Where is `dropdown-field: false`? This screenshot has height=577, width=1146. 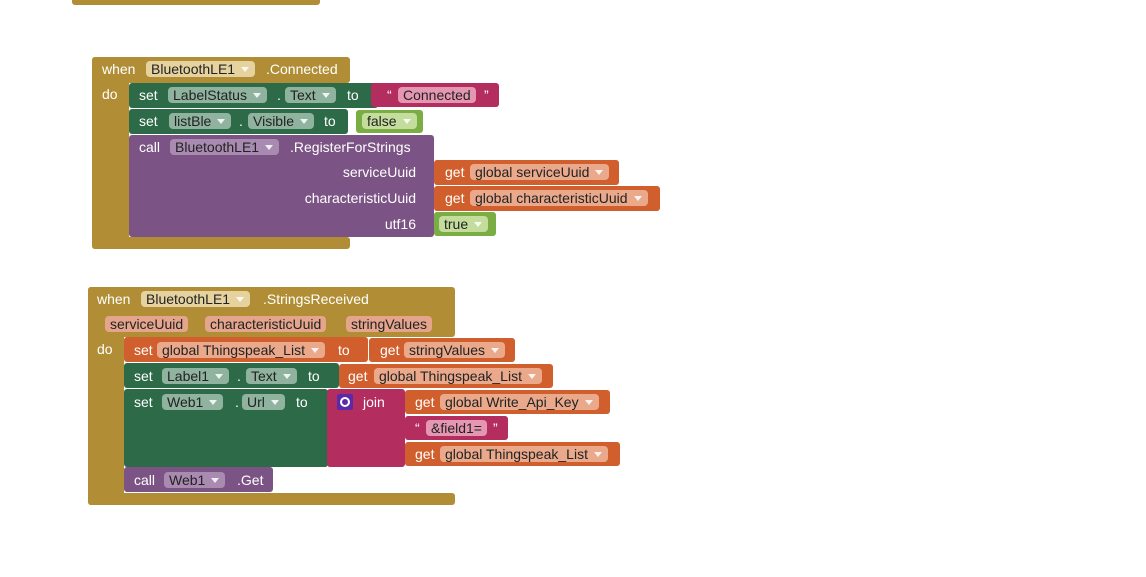 dropdown-field: false is located at coordinates (389, 121).